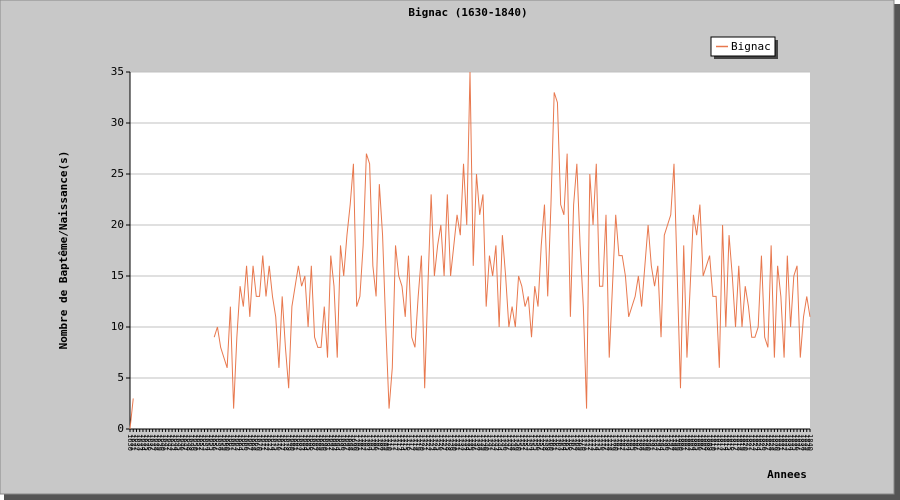 Image resolution: width=900 pixels, height=500 pixels. Describe the element at coordinates (350, 442) in the screenshot. I see `x-tick-label: 1698` at that location.